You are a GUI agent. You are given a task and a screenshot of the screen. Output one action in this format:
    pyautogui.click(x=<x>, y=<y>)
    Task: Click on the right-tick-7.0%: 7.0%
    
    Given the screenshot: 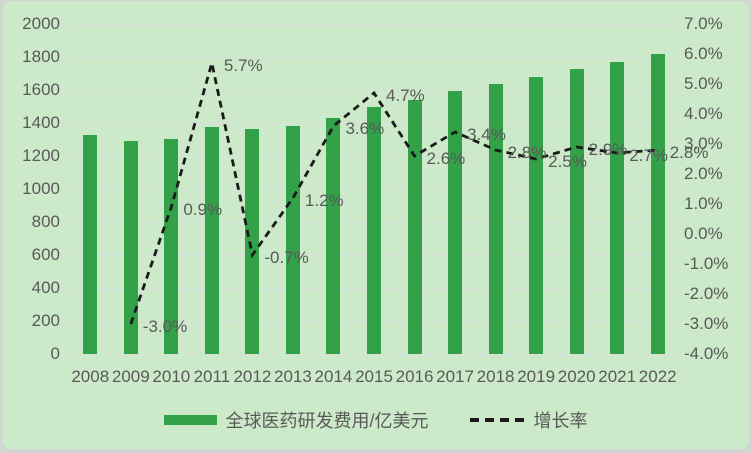 What is the action you would take?
    pyautogui.click(x=703, y=23)
    